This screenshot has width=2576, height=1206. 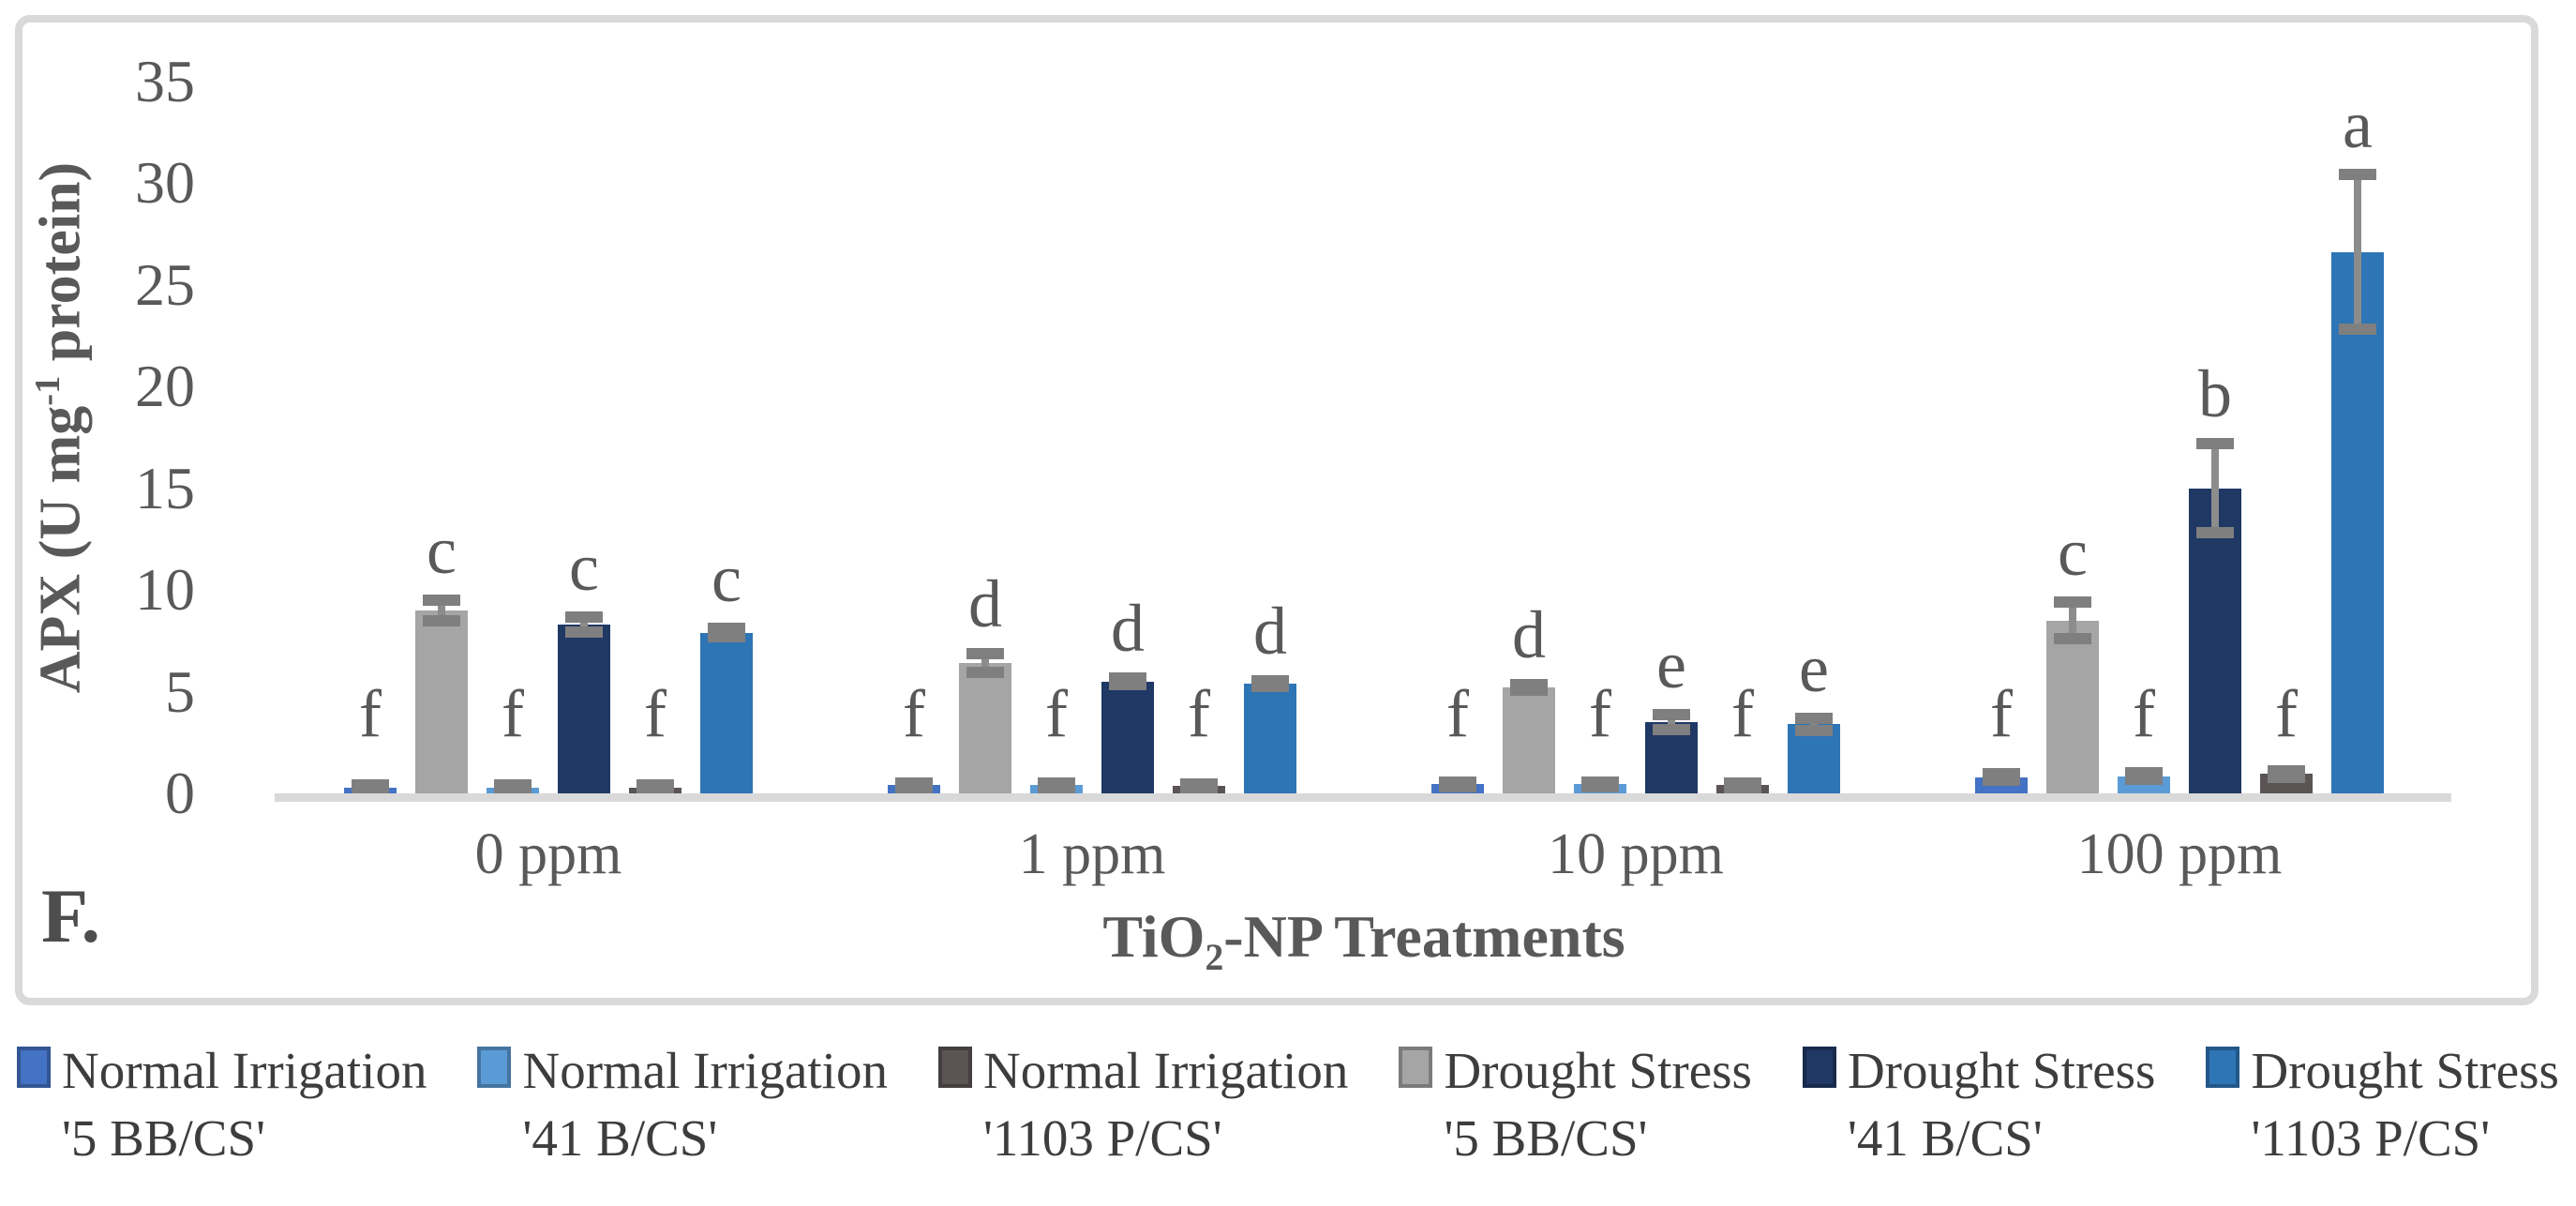 I want to click on x-axis-title: TiO2-NP Treatments, so click(x=1364, y=940).